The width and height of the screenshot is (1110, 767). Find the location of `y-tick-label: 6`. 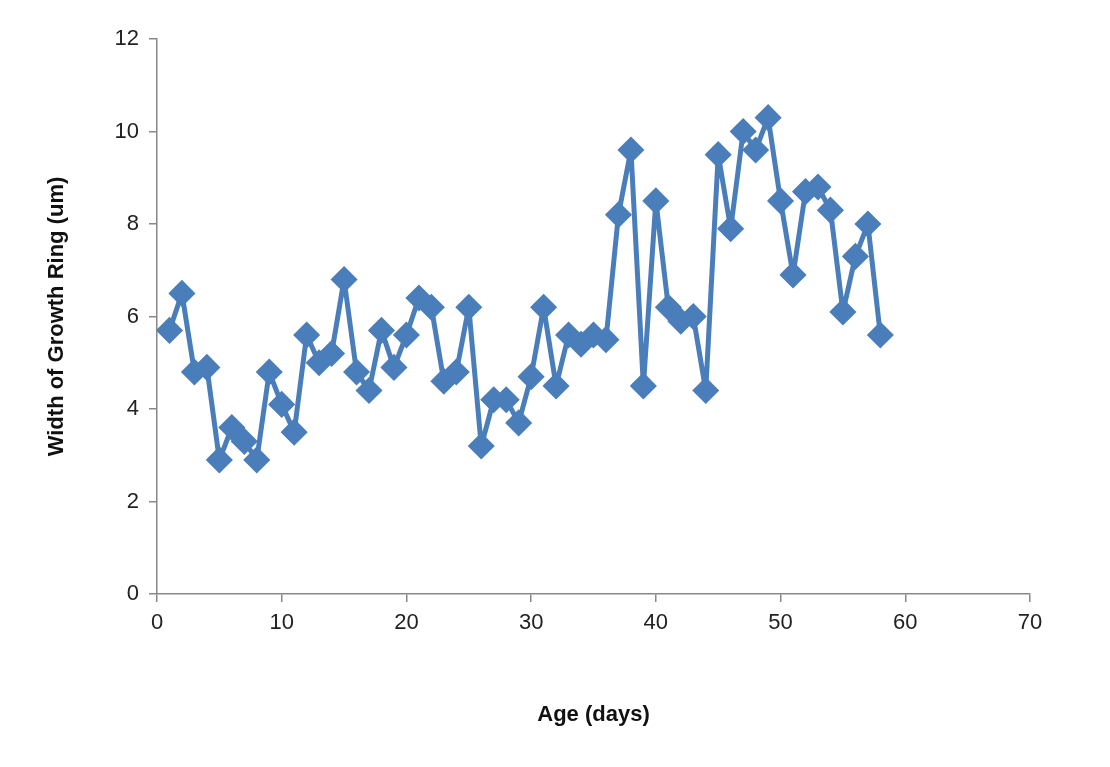

y-tick-label: 6 is located at coordinates (132, 315).